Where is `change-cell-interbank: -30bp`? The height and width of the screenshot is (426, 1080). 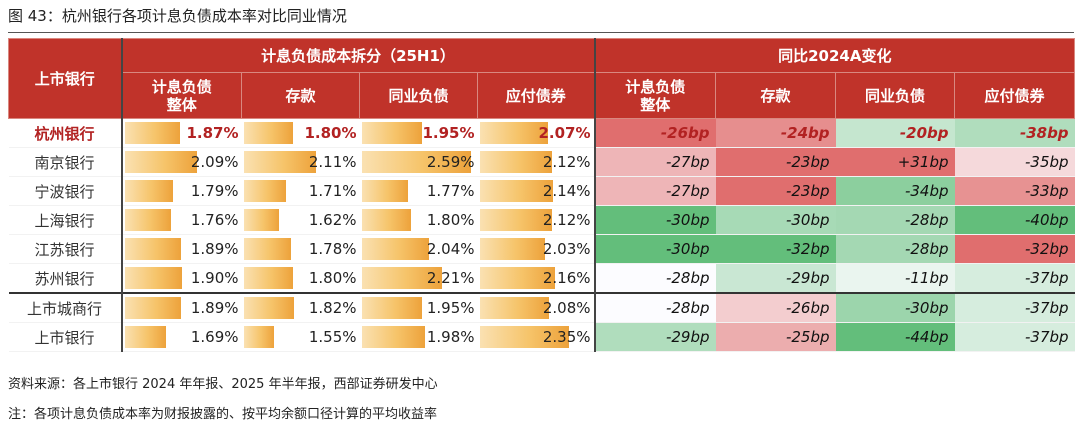
change-cell-interbank: -30bp is located at coordinates (895, 307).